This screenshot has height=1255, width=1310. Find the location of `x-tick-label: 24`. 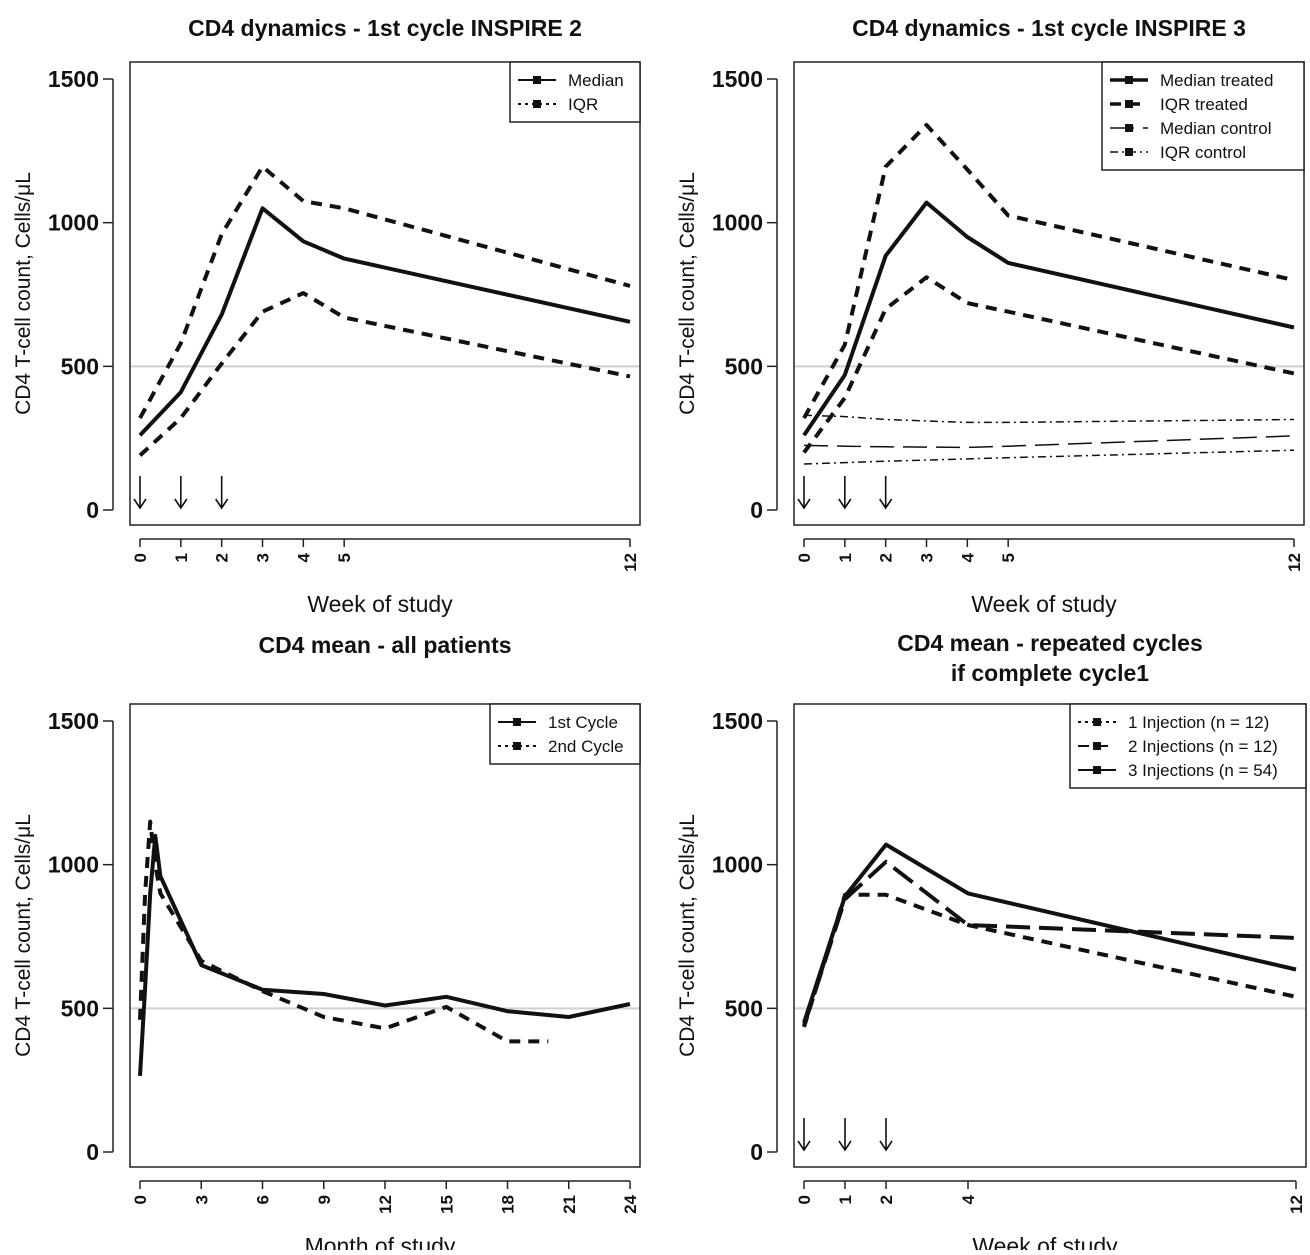

x-tick-label: 24 is located at coordinates (630, 1203).